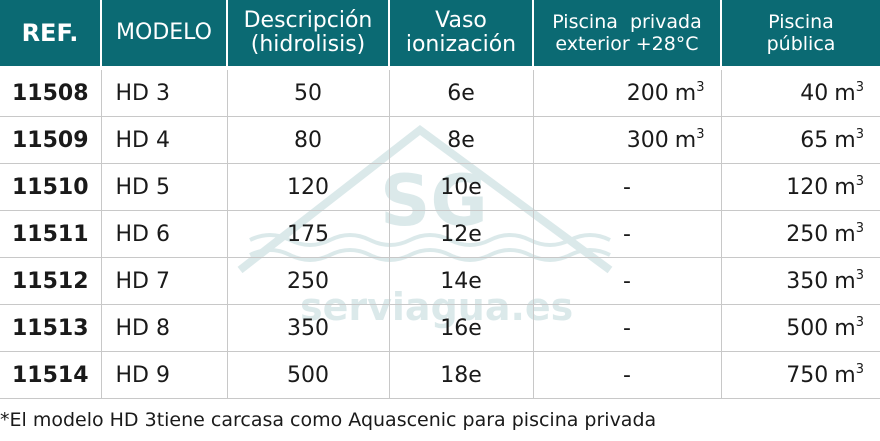  Describe the element at coordinates (461, 33) in the screenshot. I see `header-vaso: Vaso ionización` at that location.